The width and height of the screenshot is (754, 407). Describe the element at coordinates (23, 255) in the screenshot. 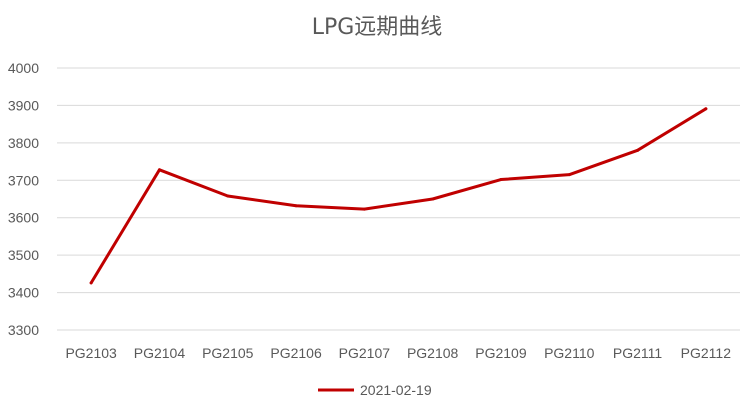

I see `y-tick-label: 3500` at that location.